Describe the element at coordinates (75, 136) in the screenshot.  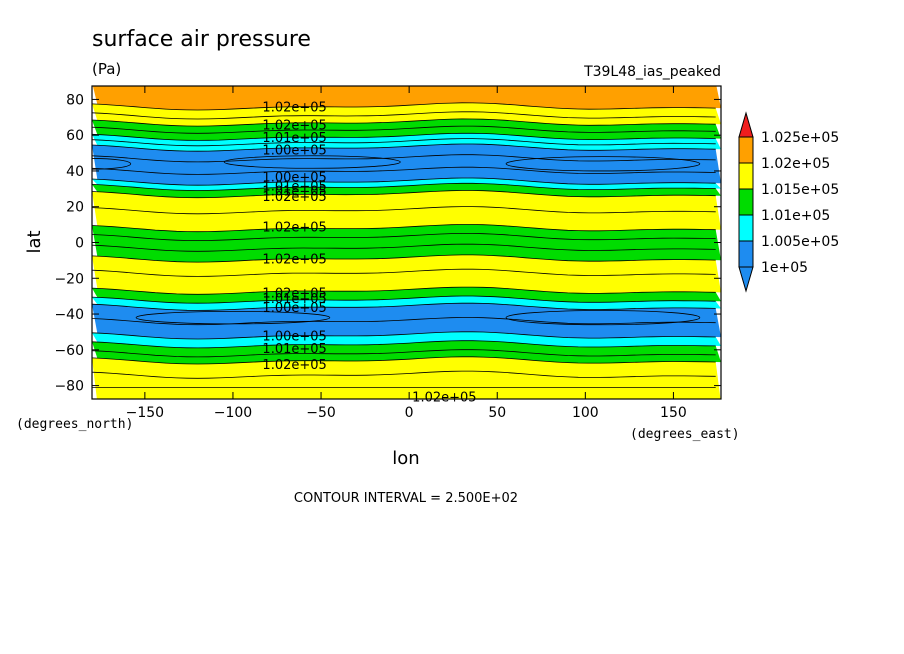
I see `y-tick-label-7: 60` at that location.